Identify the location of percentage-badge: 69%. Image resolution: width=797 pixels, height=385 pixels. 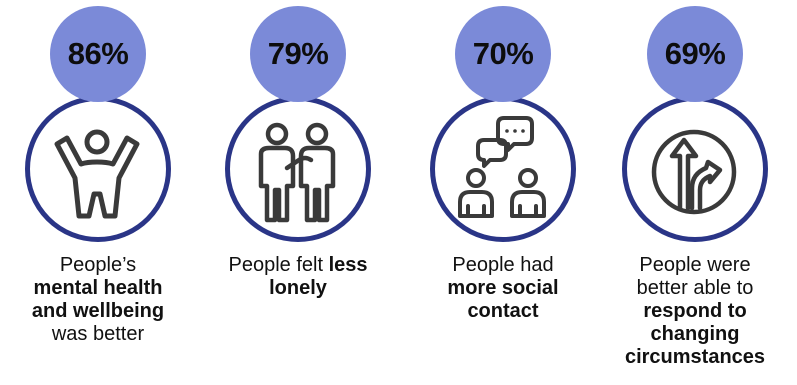
(695, 54).